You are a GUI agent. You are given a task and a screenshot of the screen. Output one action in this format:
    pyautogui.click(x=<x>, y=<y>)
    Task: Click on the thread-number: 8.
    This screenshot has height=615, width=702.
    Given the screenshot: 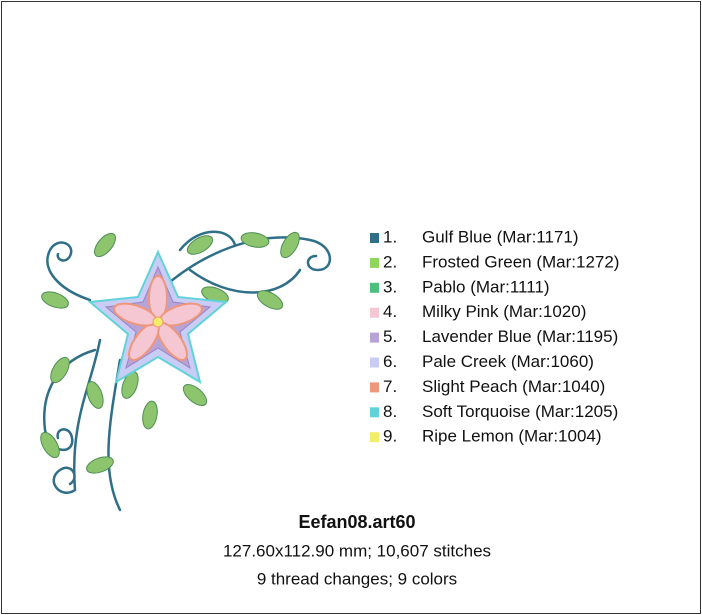 What is the action you would take?
    pyautogui.click(x=390, y=411)
    